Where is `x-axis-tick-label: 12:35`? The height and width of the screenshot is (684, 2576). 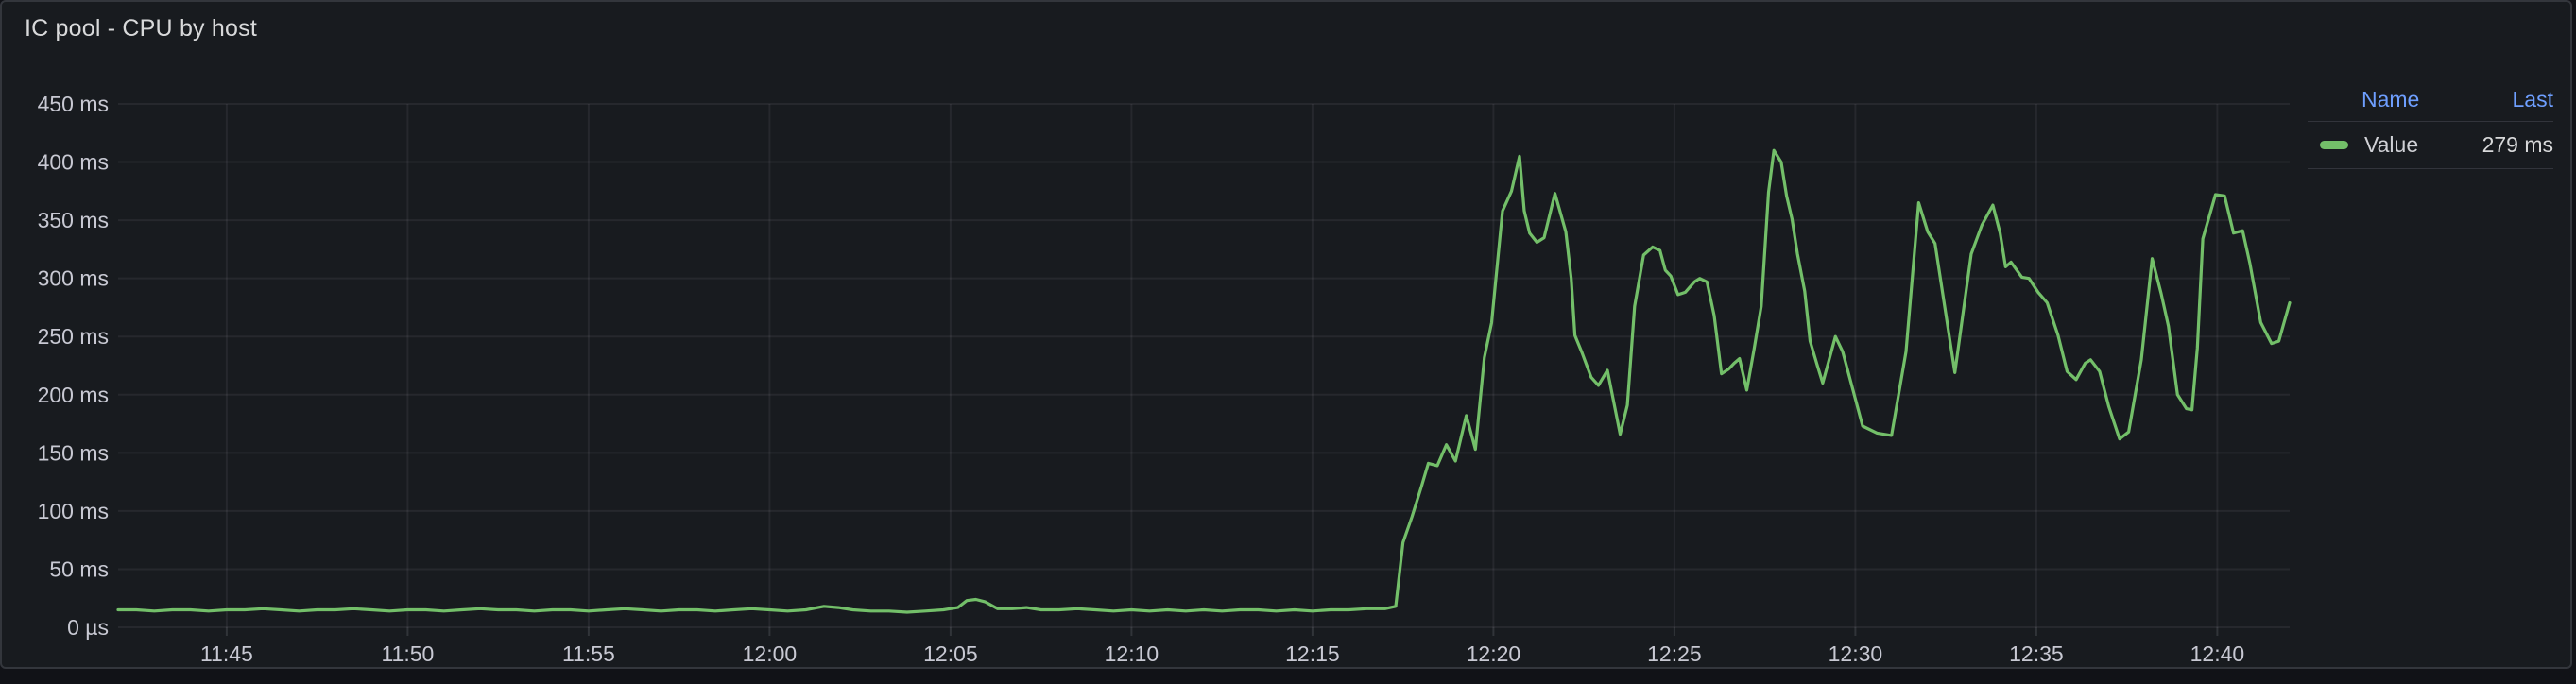 x-axis-tick-label: 12:35 is located at coordinates (2036, 653).